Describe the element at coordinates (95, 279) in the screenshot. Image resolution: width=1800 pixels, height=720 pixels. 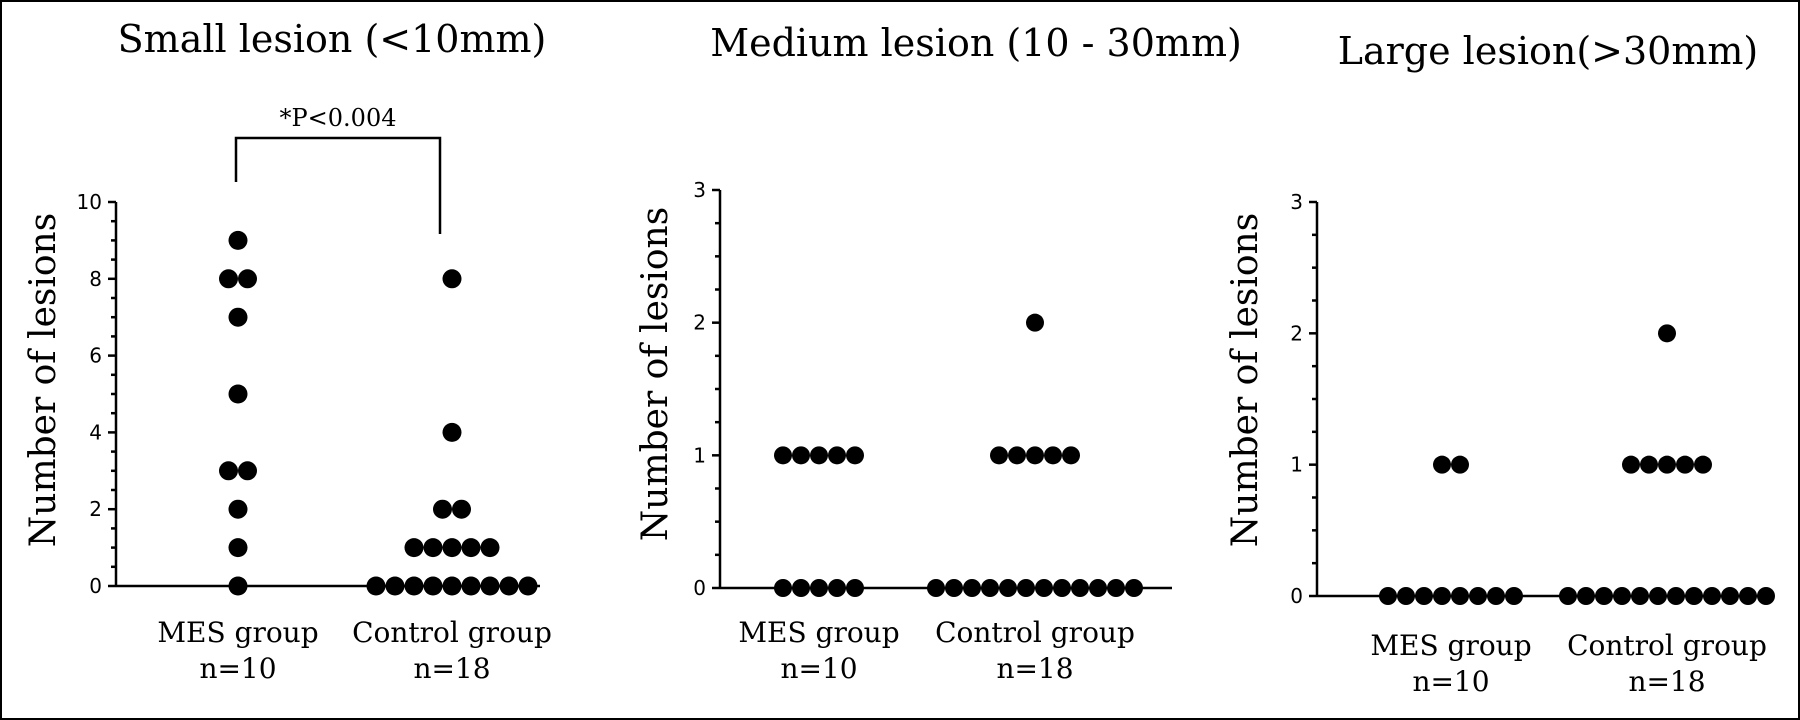
I see `y-tick-label: 8` at that location.